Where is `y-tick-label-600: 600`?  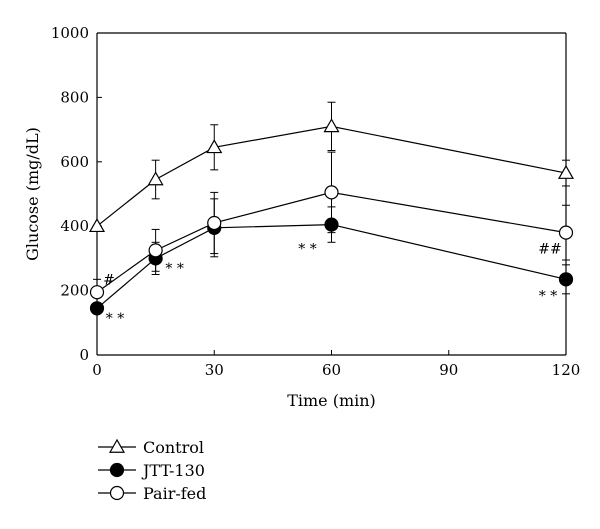
y-tick-label-600: 600 is located at coordinates (74, 162).